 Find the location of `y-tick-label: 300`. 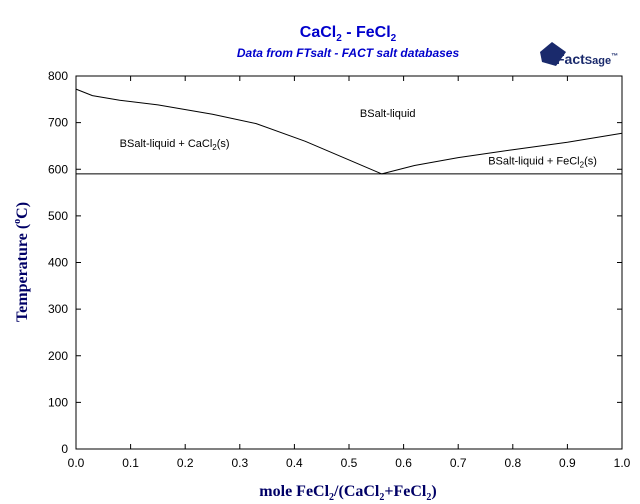

y-tick-label: 300 is located at coordinates (58, 309).